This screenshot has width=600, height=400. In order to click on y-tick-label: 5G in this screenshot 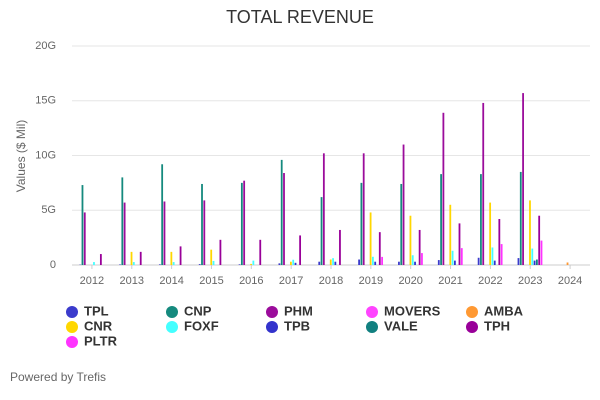, I will do `click(48, 210)`.